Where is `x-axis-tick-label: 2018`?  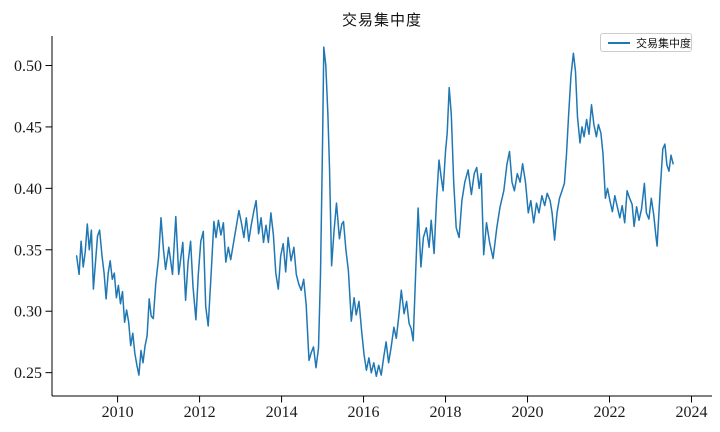
x-axis-tick-label: 2018 is located at coordinates (446, 412).